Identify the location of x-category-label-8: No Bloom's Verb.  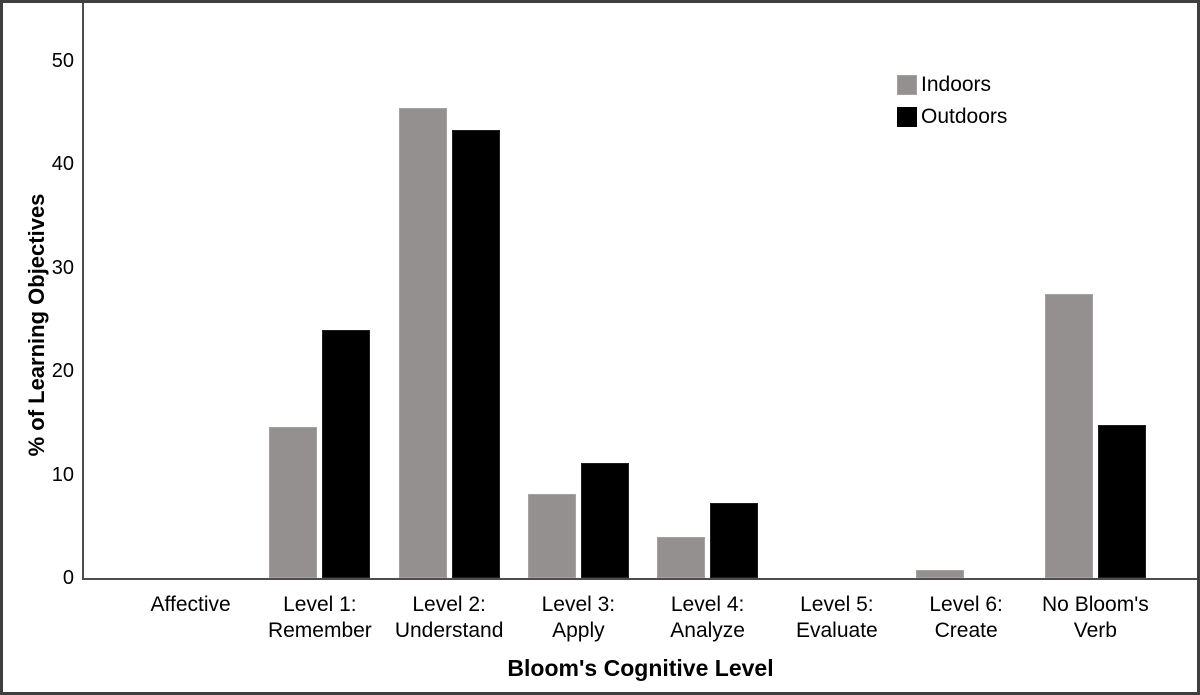
(1095, 617).